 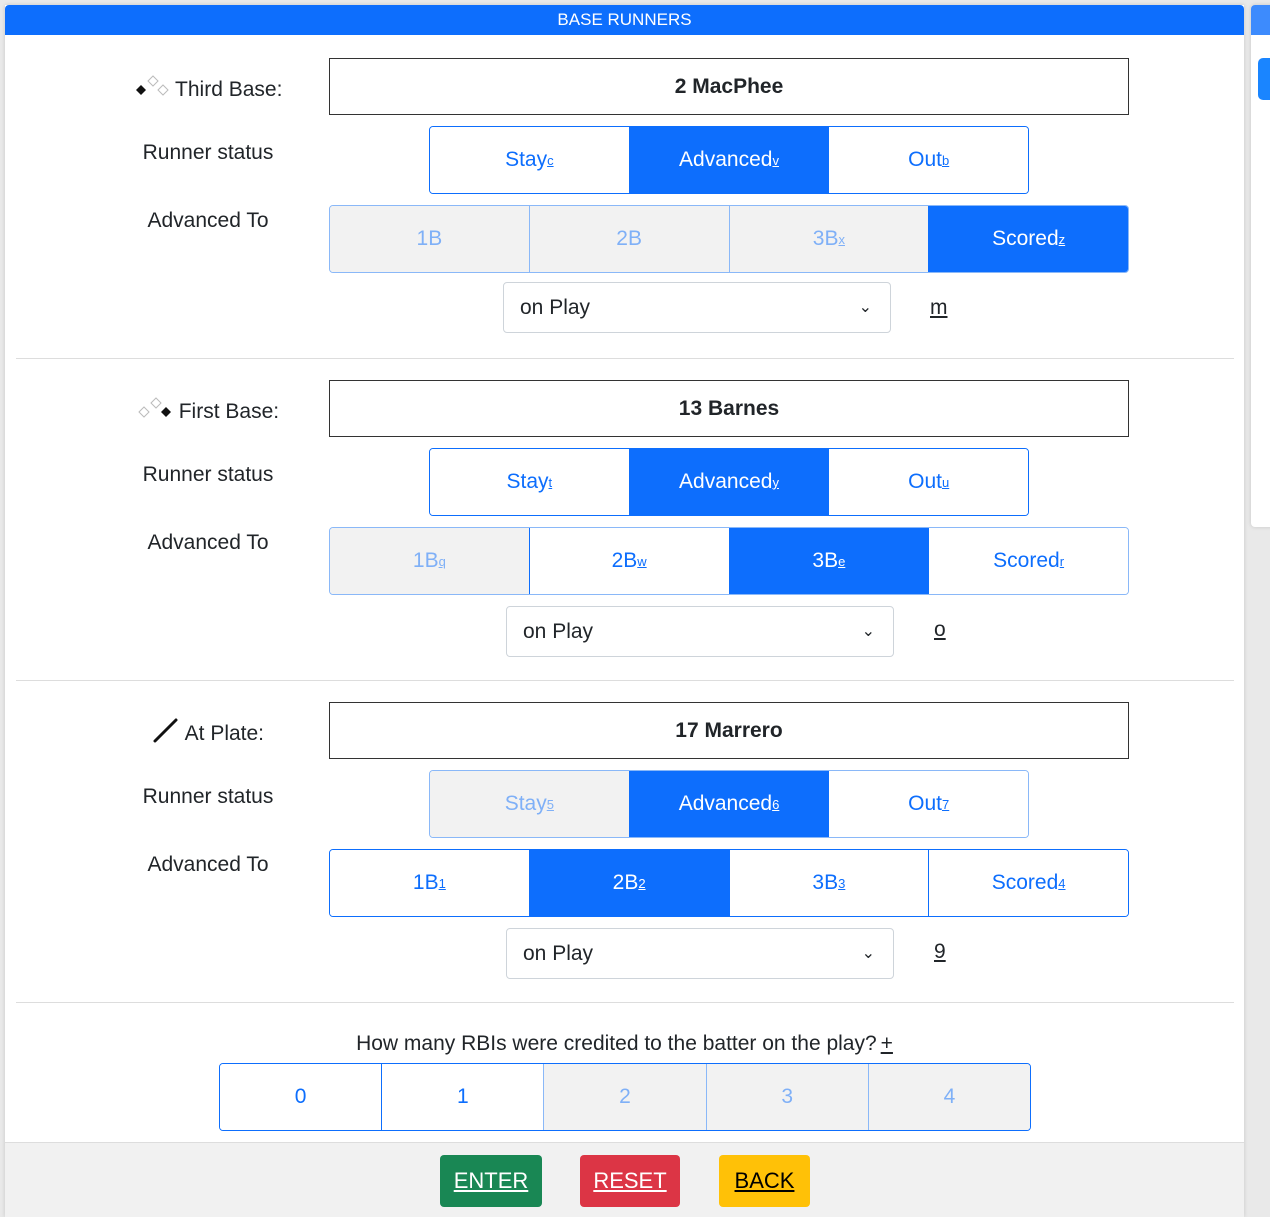 What do you see at coordinates (764, 1181) in the screenshot?
I see `back-button: BACK` at bounding box center [764, 1181].